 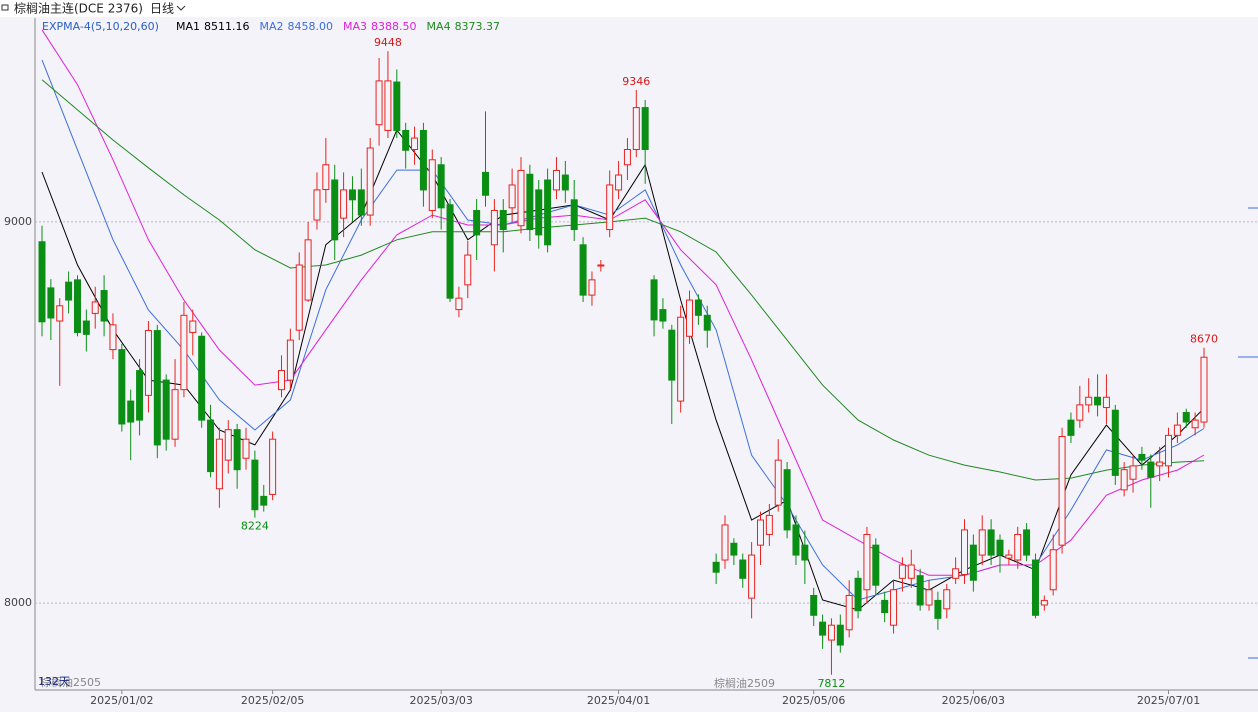 I want to click on legend-name: MA4, so click(x=439, y=26).